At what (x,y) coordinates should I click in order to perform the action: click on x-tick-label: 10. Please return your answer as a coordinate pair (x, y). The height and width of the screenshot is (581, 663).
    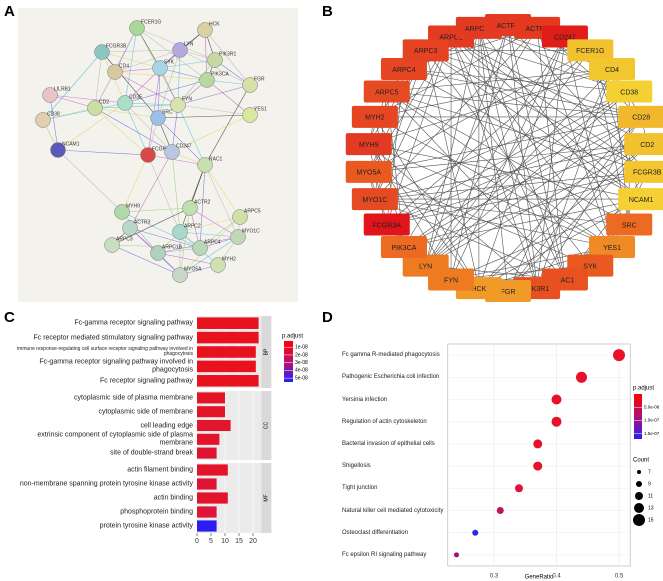
    Looking at the image, I should click on (225, 541).